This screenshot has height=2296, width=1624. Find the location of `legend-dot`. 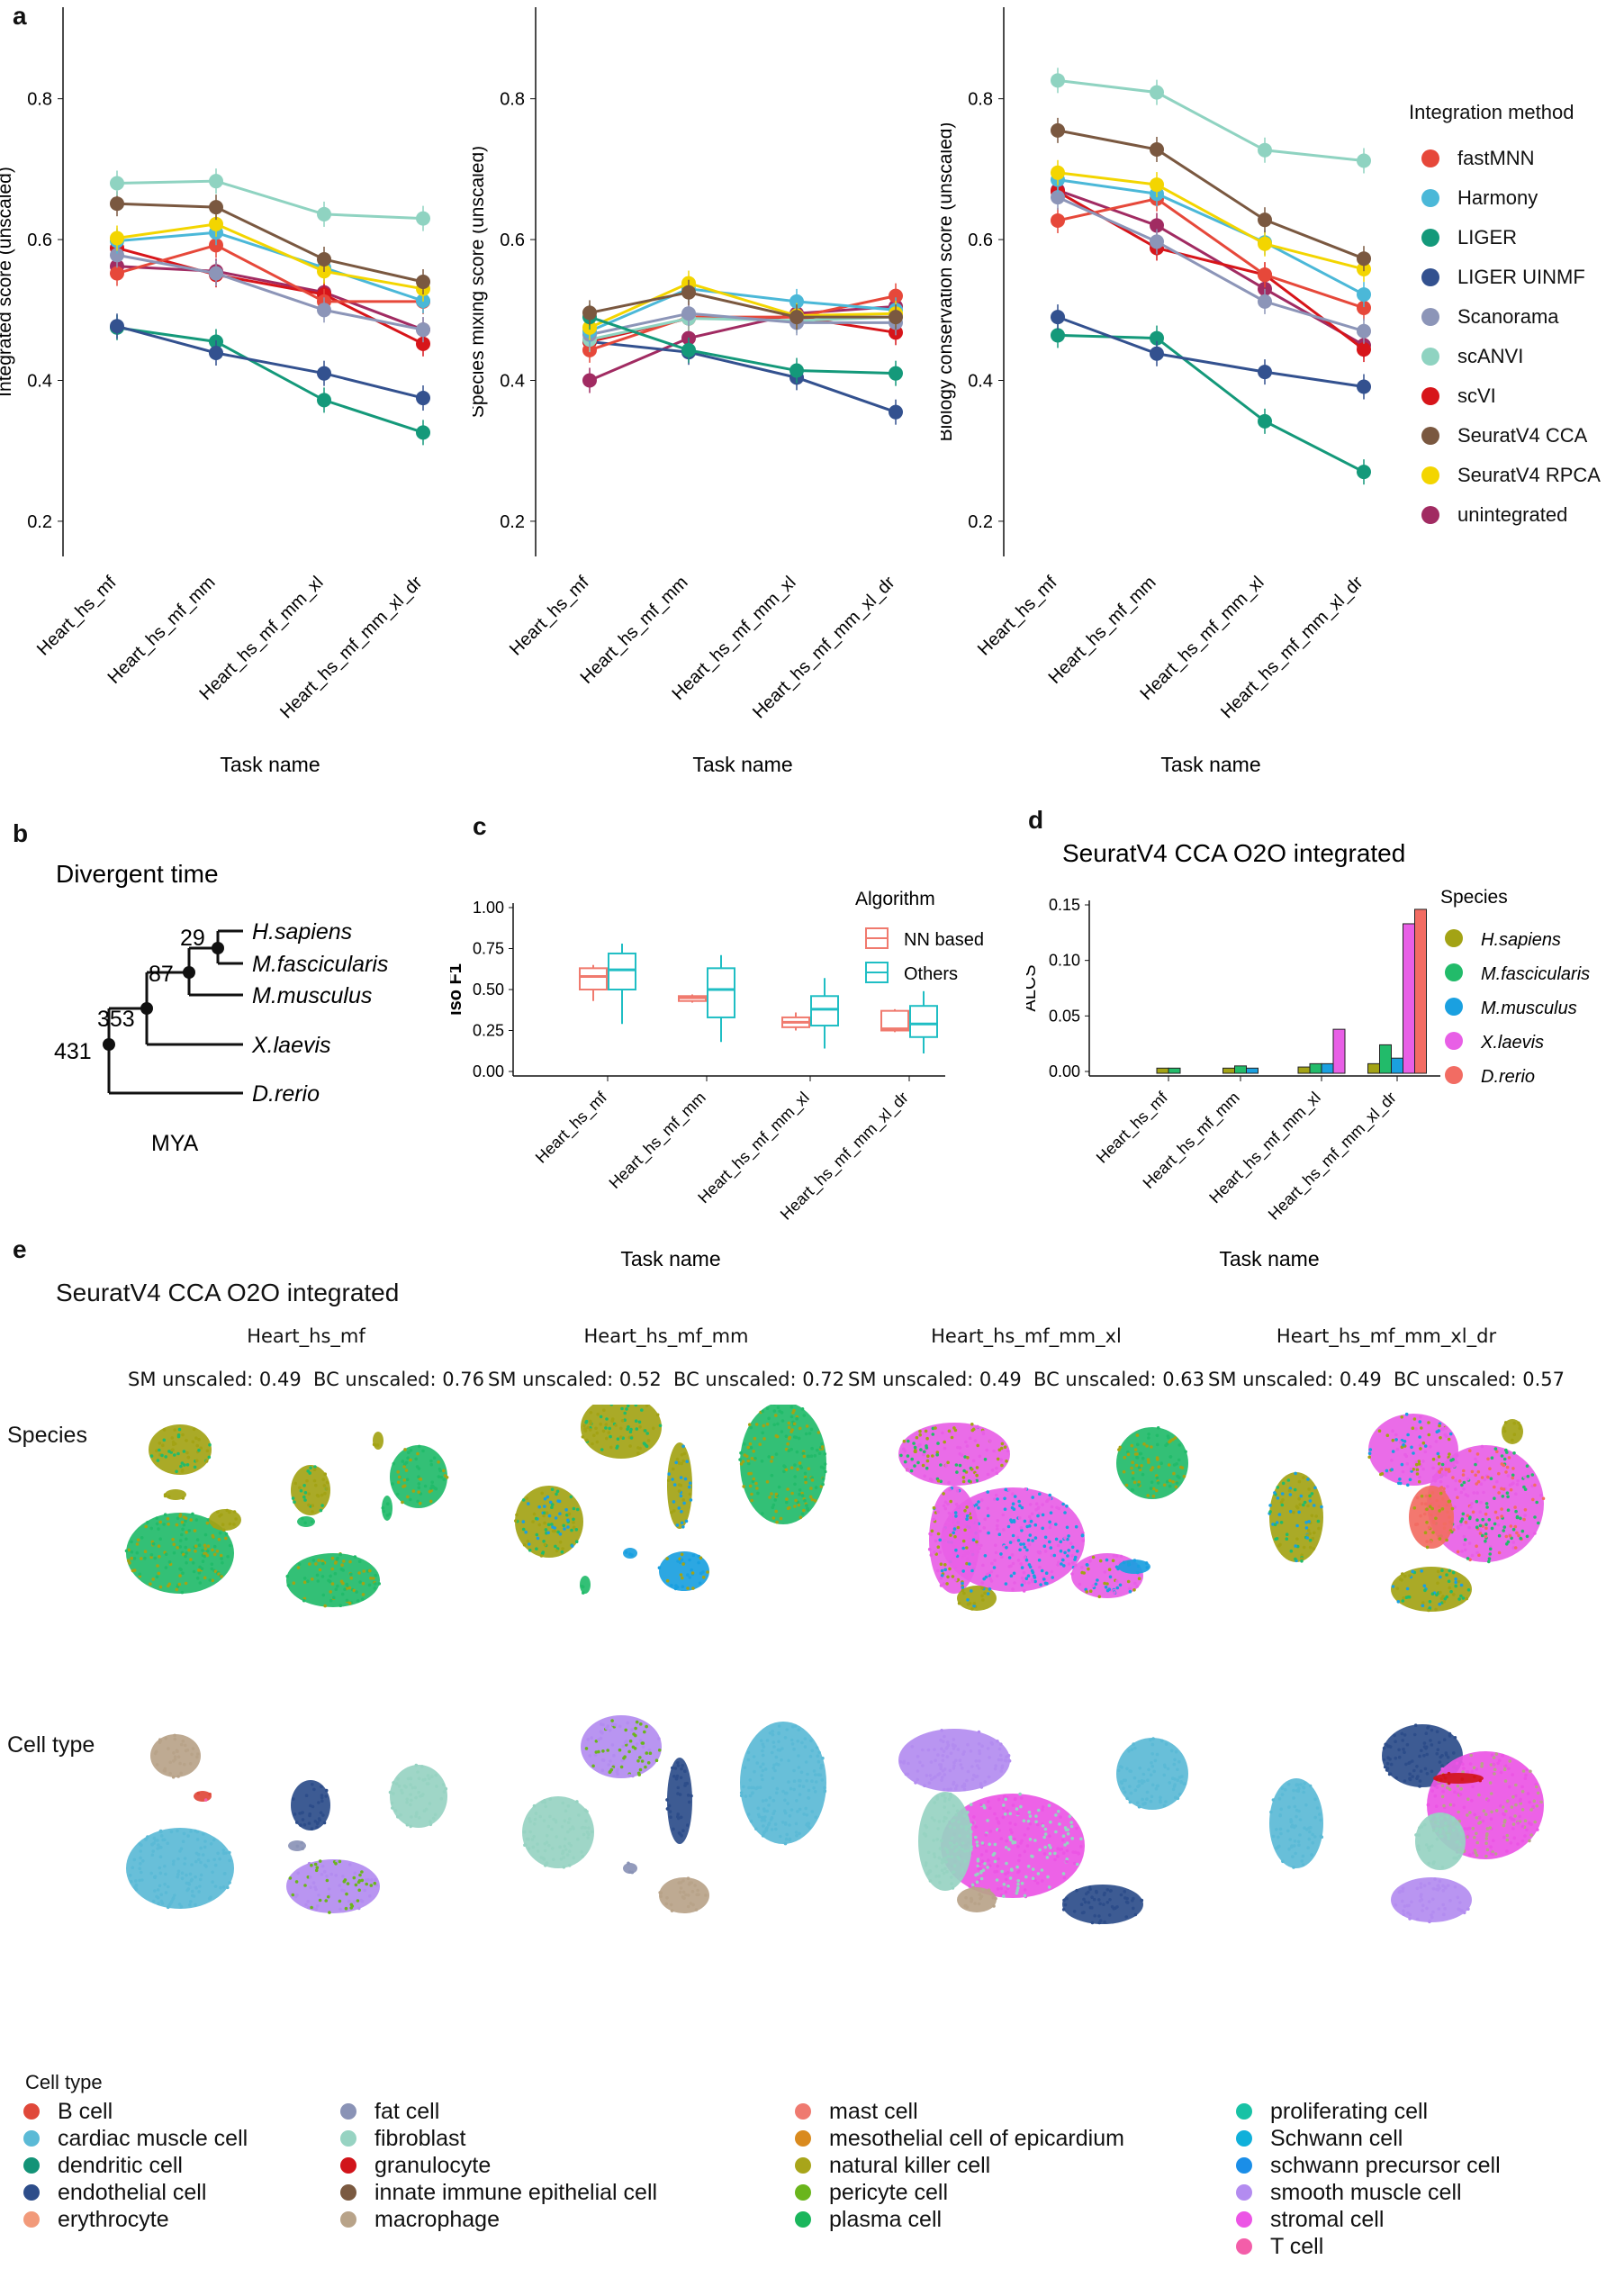

legend-dot is located at coordinates (1430, 357).